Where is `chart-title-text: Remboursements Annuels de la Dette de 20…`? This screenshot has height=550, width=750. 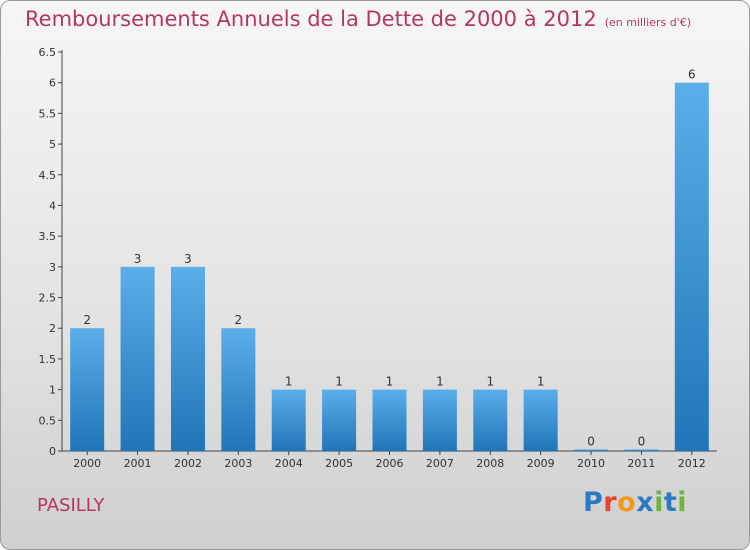 chart-title-text: Remboursements Annuels de la Dette de 20… is located at coordinates (311, 19).